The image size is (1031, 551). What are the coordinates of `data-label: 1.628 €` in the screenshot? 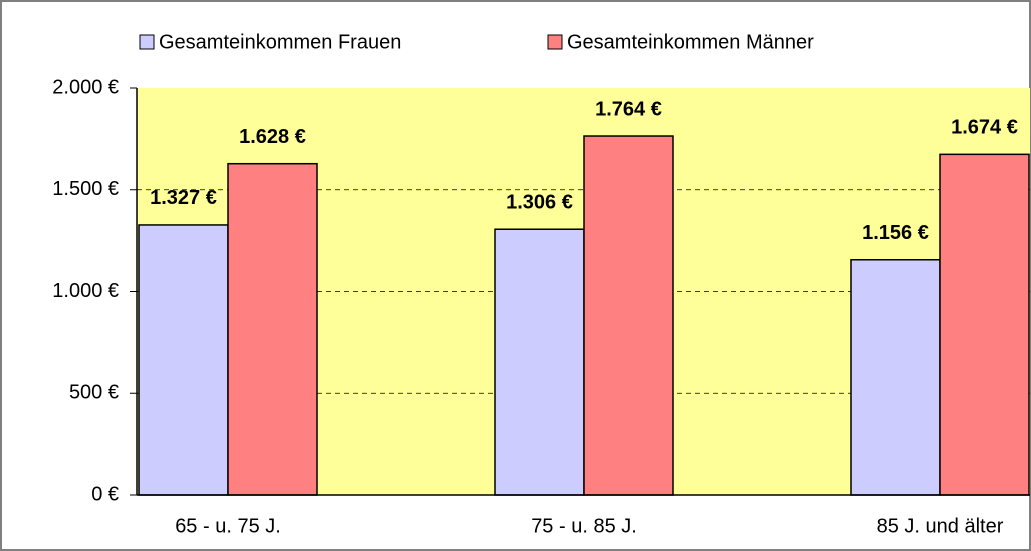 It's located at (272, 137).